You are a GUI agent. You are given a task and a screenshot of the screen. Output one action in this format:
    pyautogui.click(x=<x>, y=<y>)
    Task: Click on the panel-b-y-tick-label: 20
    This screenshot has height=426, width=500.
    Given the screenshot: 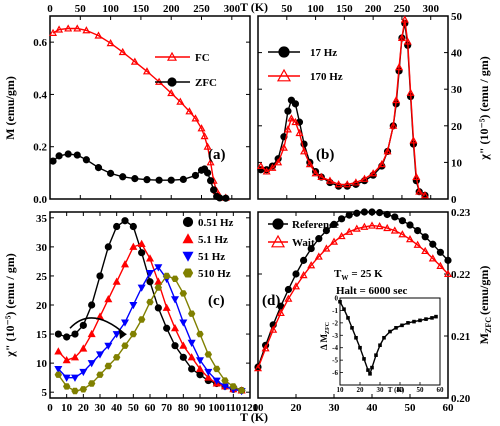 What is the action you would take?
    pyautogui.click(x=457, y=127)
    